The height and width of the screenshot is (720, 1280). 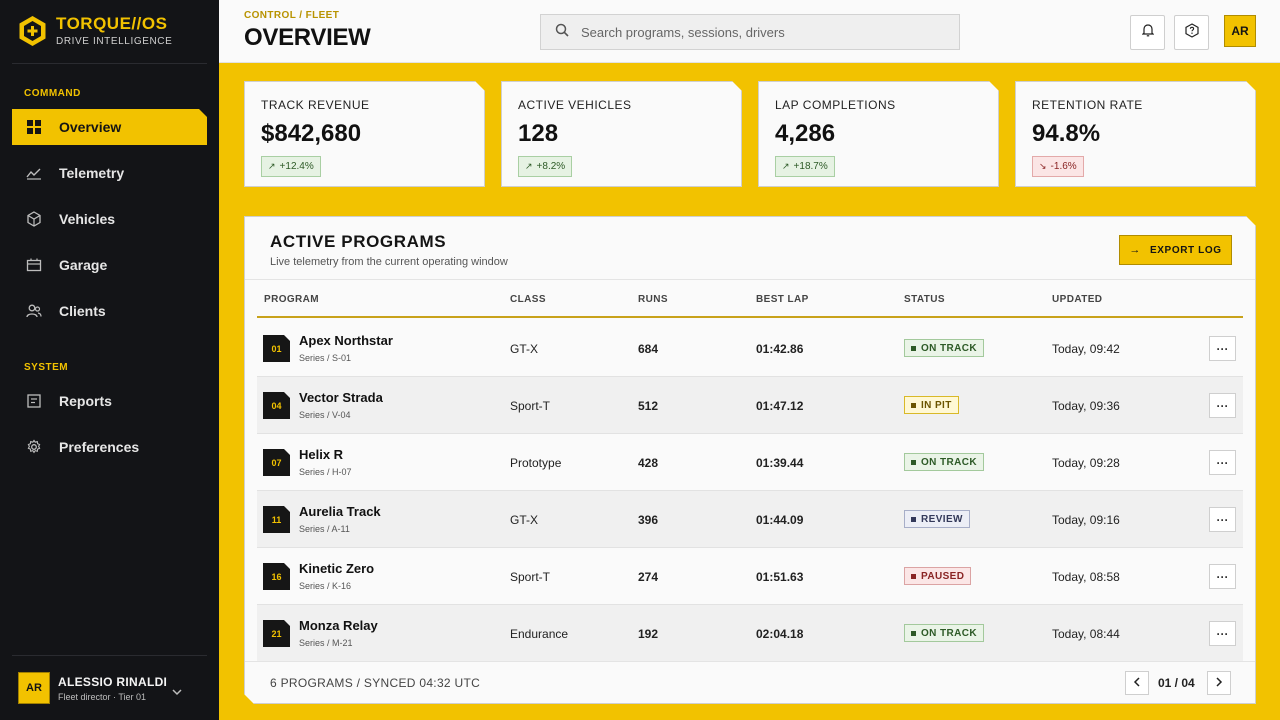 What do you see at coordinates (114, 41) in the screenshot?
I see `brand-tagline: DRIVE INTELLIGENCE` at bounding box center [114, 41].